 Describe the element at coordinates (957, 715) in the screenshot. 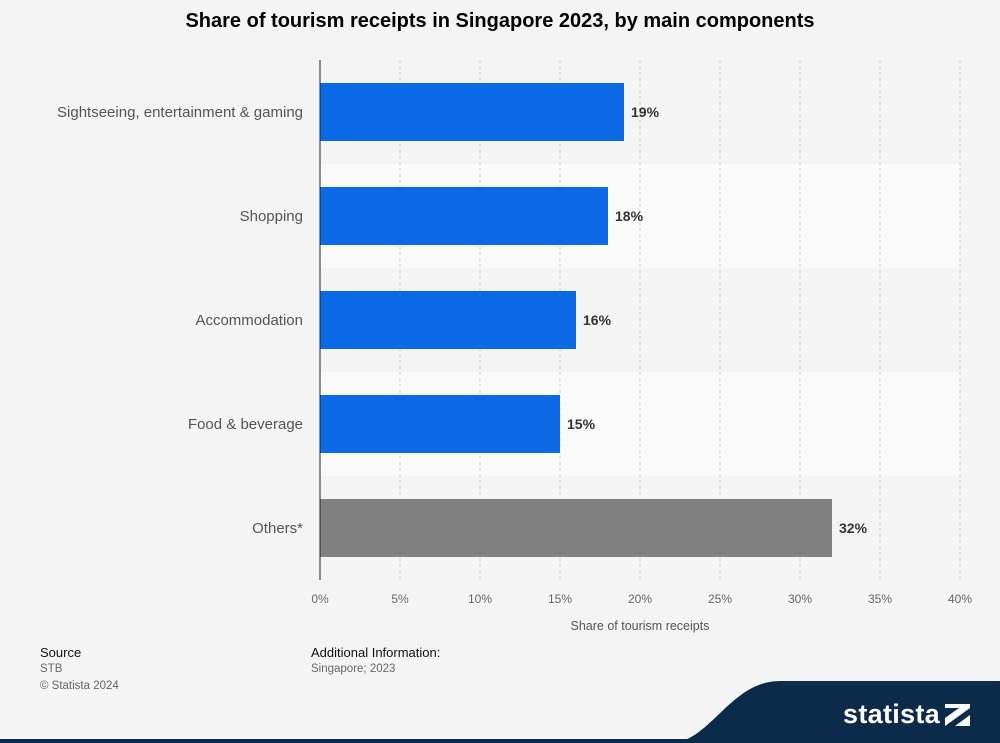

I see `statista-mark-icon` at that location.